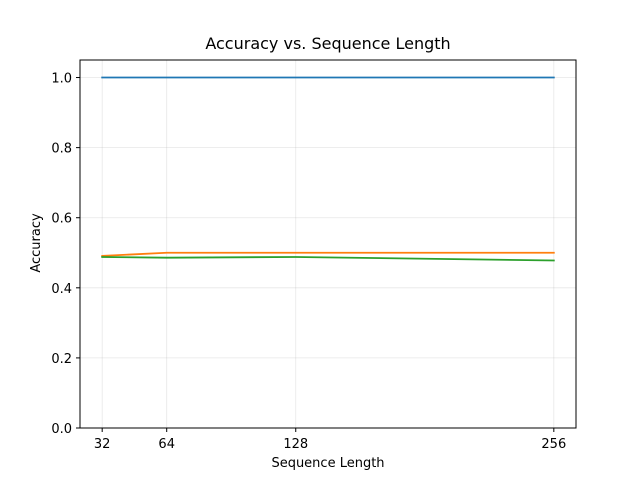 The width and height of the screenshot is (640, 480). I want to click on x-tick-label: 128, so click(295, 444).